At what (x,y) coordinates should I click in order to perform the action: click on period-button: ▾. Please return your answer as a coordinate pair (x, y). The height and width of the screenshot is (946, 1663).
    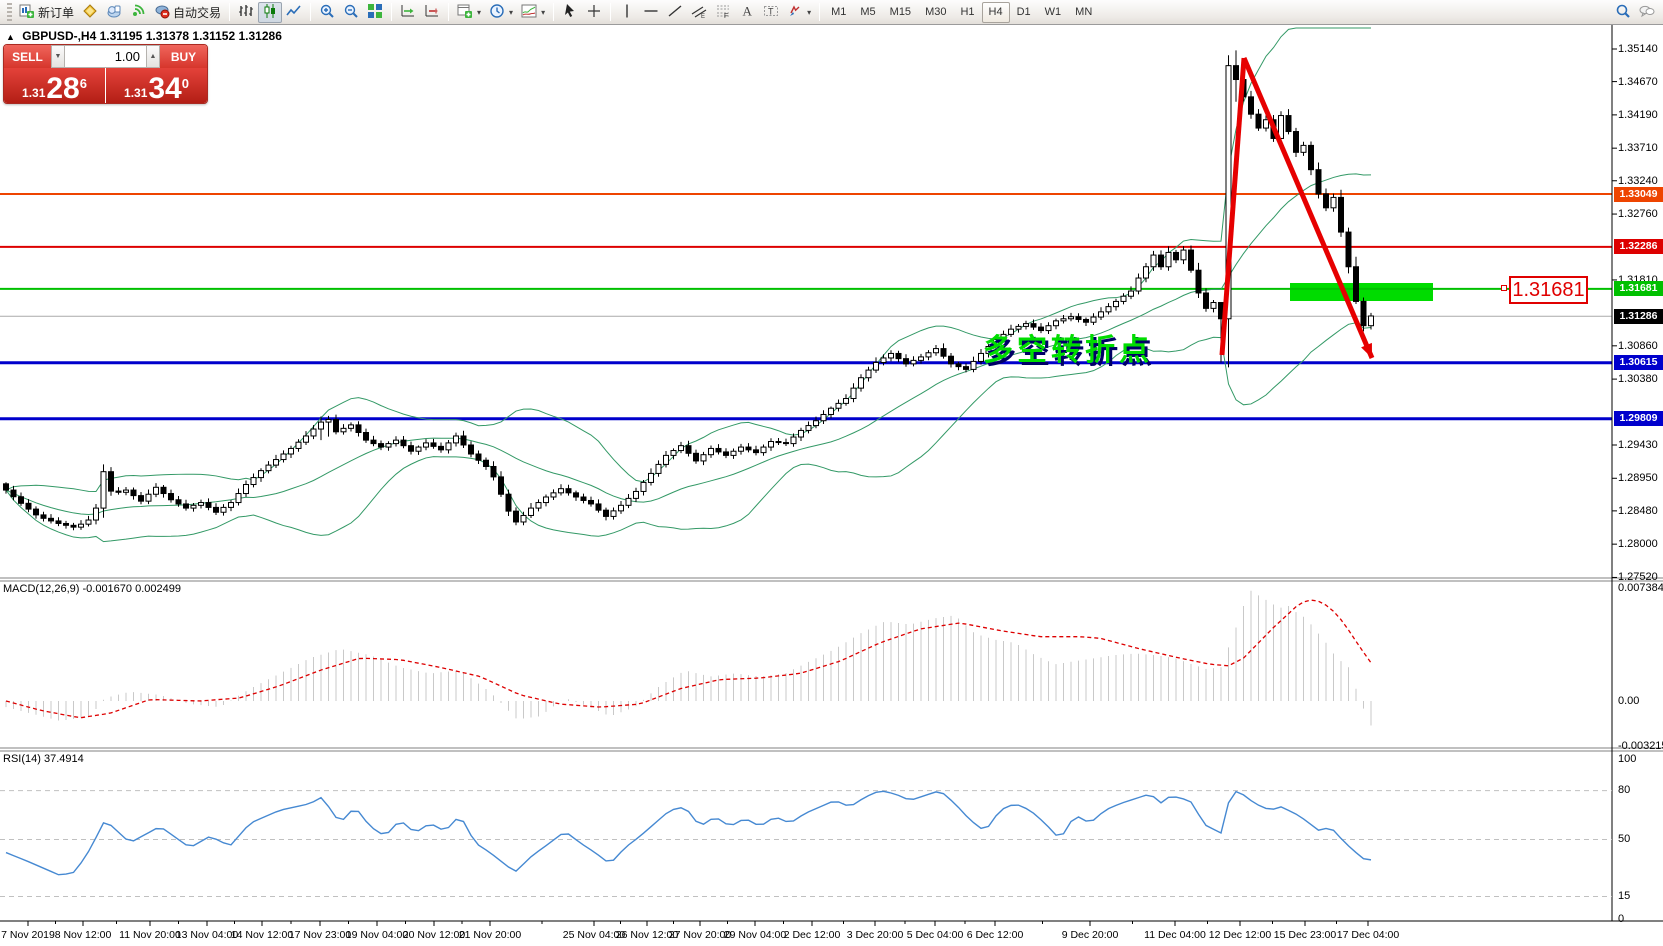
    Looking at the image, I should click on (501, 12).